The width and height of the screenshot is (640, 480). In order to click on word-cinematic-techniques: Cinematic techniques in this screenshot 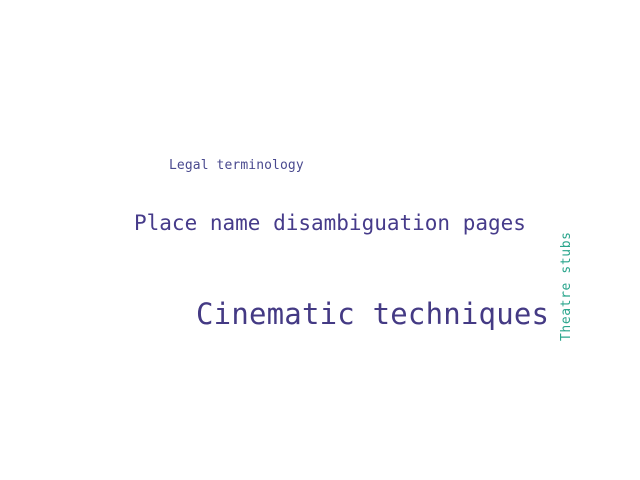, I will do `click(373, 314)`.